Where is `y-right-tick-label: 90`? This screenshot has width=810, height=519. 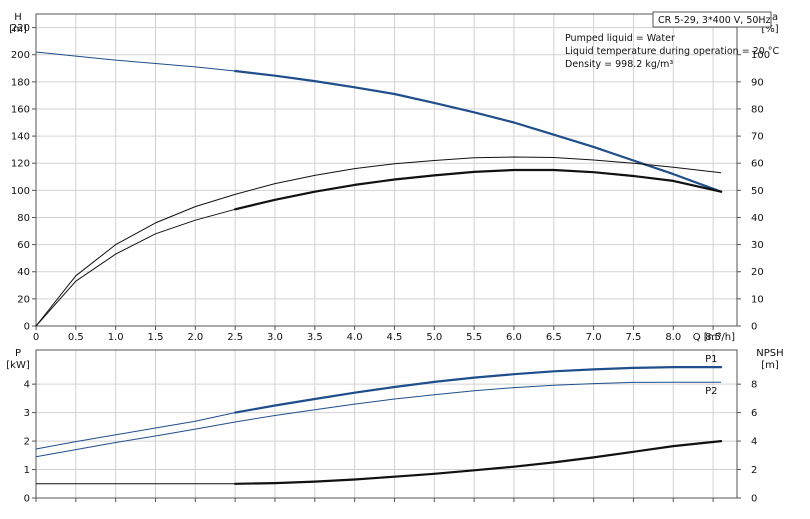 y-right-tick-label: 90 is located at coordinates (757, 82).